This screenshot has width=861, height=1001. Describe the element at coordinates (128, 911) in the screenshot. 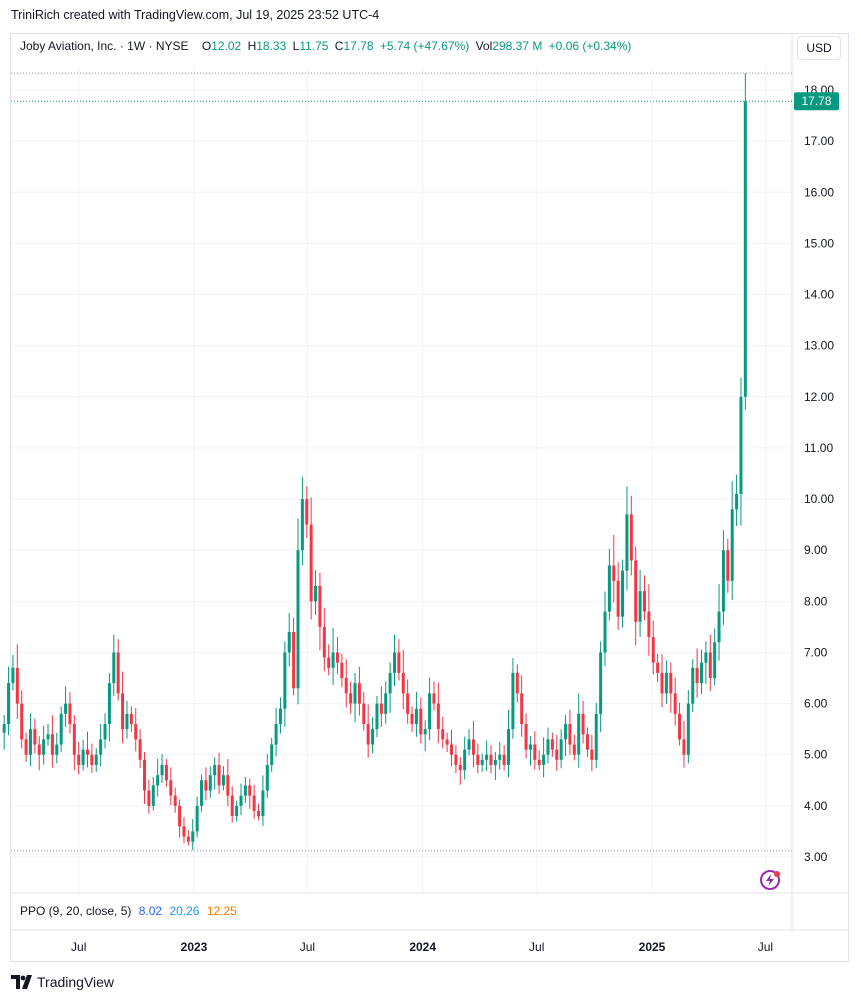

I see `ppo-indicator-legend: PPO (9, 20, close, 5) 8.02 20.26 12.25` at that location.